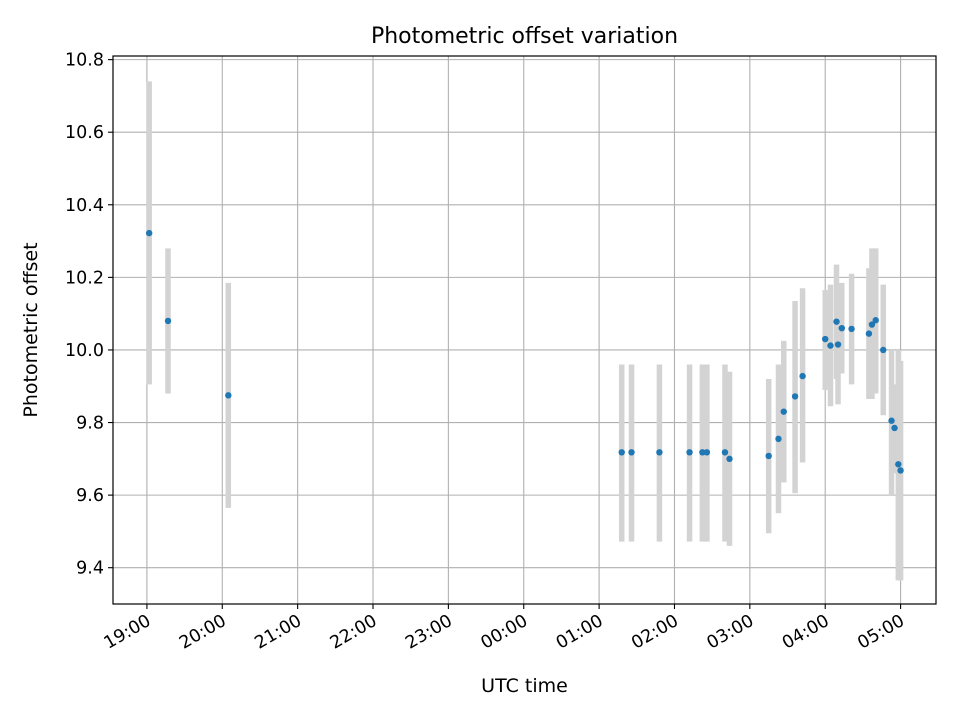 This screenshot has height=720, width=960. What do you see at coordinates (731, 632) in the screenshot?
I see `x-tick-label: 03:00` at bounding box center [731, 632].